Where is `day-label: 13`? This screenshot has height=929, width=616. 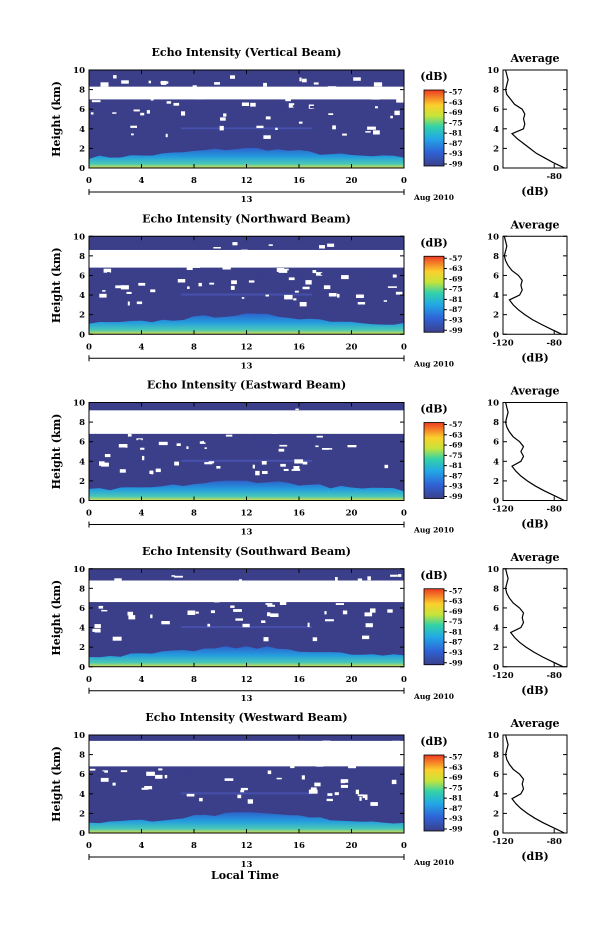
day-label: 13 is located at coordinates (247, 533).